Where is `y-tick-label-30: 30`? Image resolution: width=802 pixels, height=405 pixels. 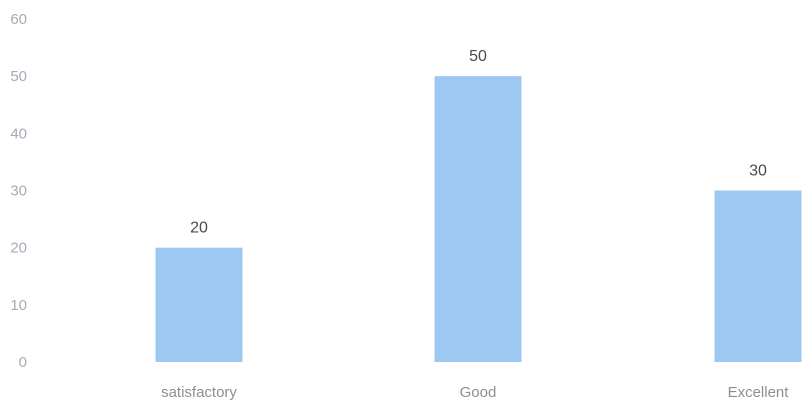
y-tick-label-30: 30 is located at coordinates (18, 191).